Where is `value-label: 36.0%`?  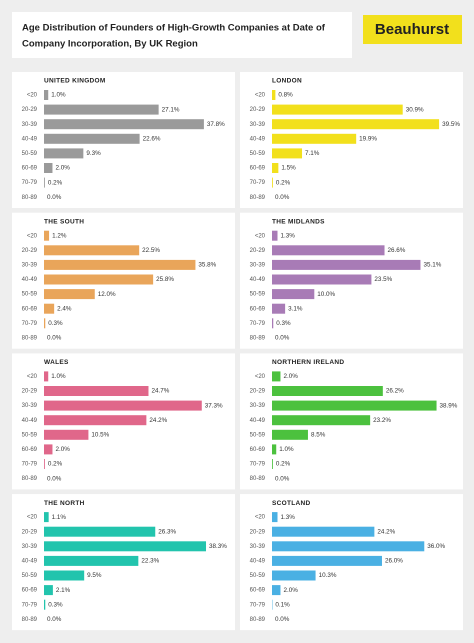 value-label: 36.0% is located at coordinates (436, 546).